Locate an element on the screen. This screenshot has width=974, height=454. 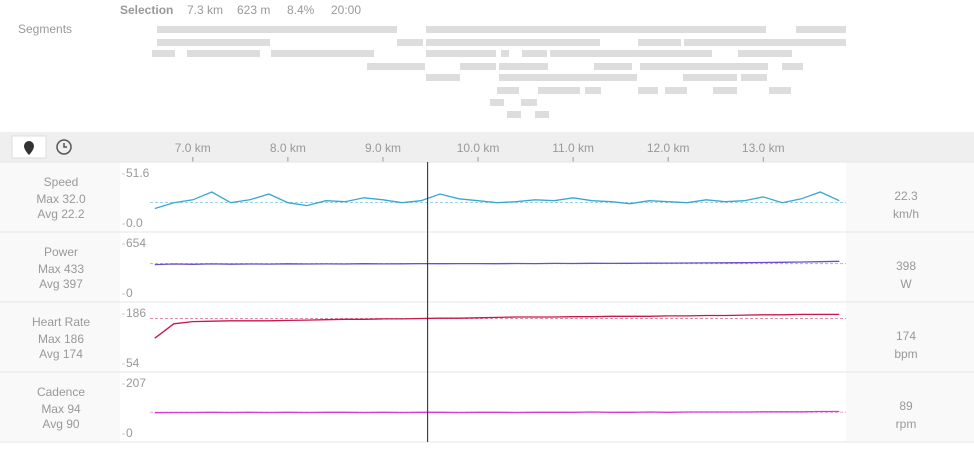
row-max: Max 94 is located at coordinates (61, 409).